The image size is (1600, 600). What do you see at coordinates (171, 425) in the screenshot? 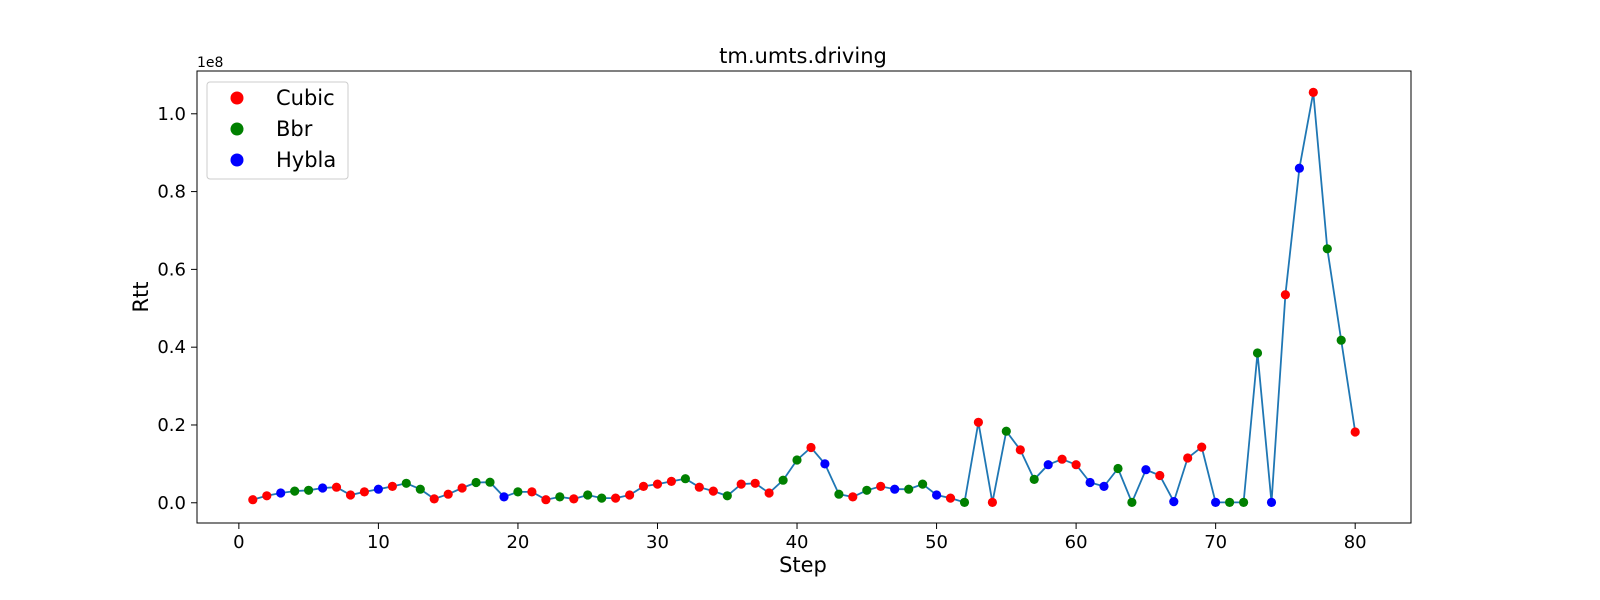
I see `y-tick-label: 0.2` at bounding box center [171, 425].